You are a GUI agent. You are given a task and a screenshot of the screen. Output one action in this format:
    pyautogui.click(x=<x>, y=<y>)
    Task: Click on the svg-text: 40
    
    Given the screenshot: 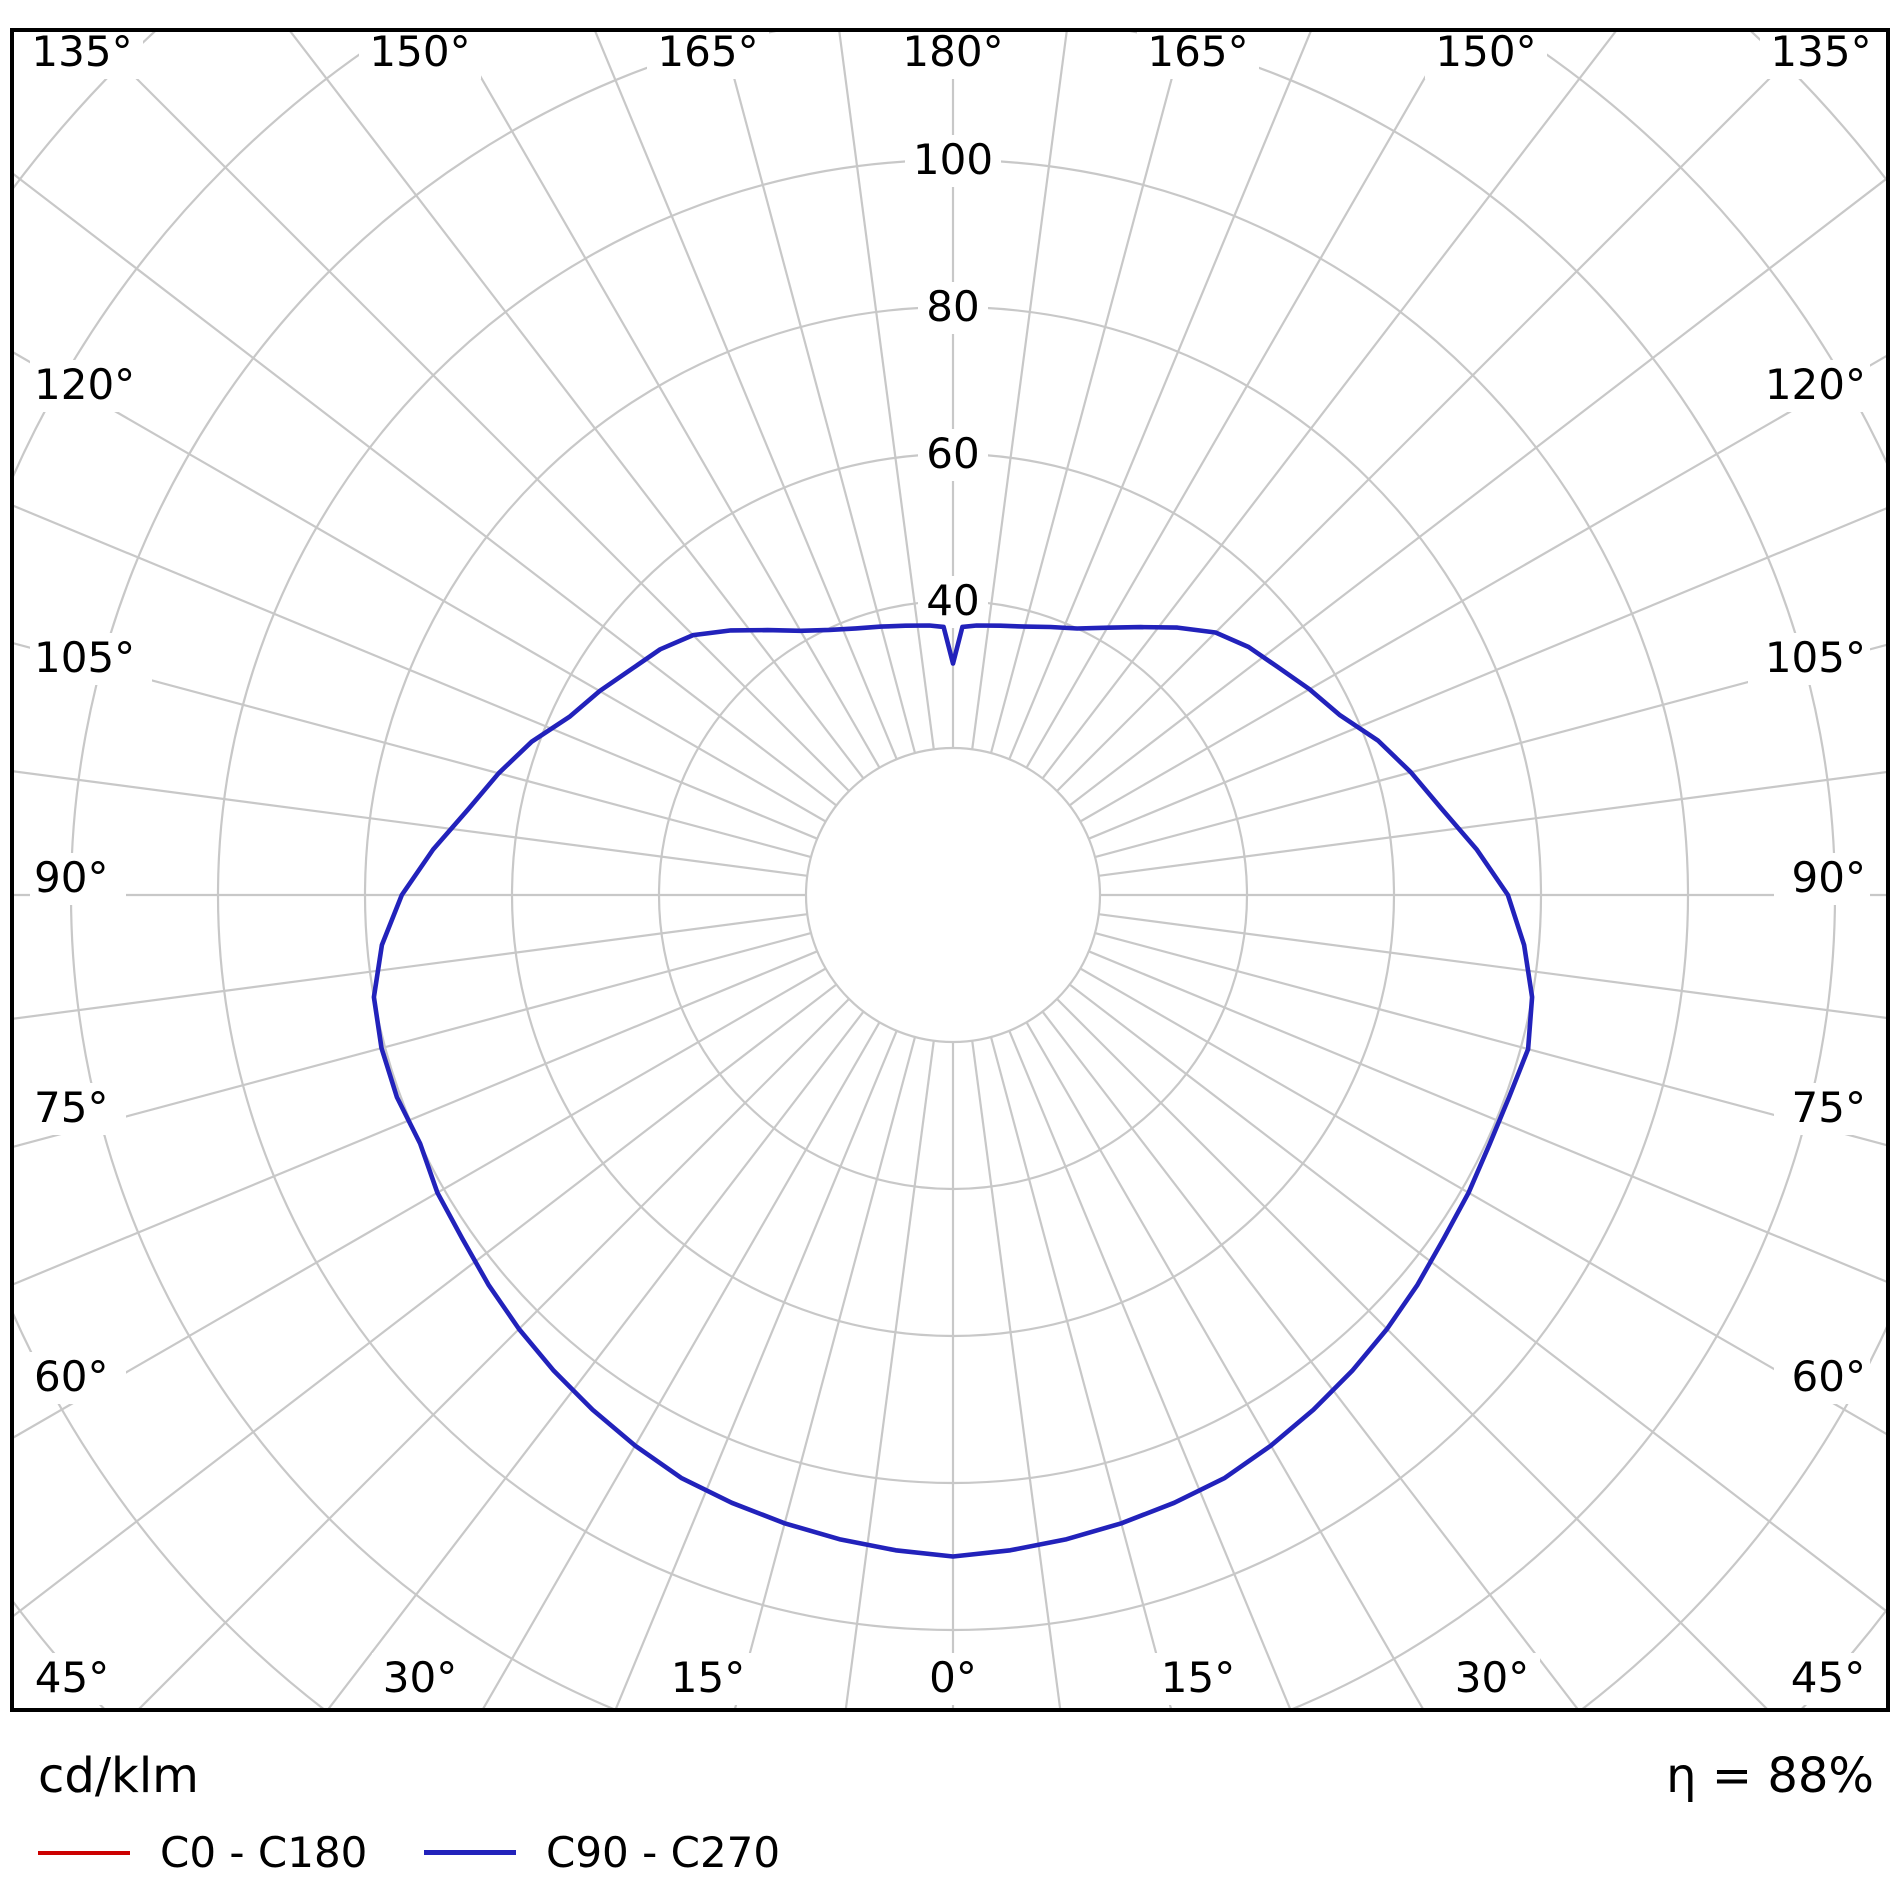 What is the action you would take?
    pyautogui.click(x=952, y=600)
    